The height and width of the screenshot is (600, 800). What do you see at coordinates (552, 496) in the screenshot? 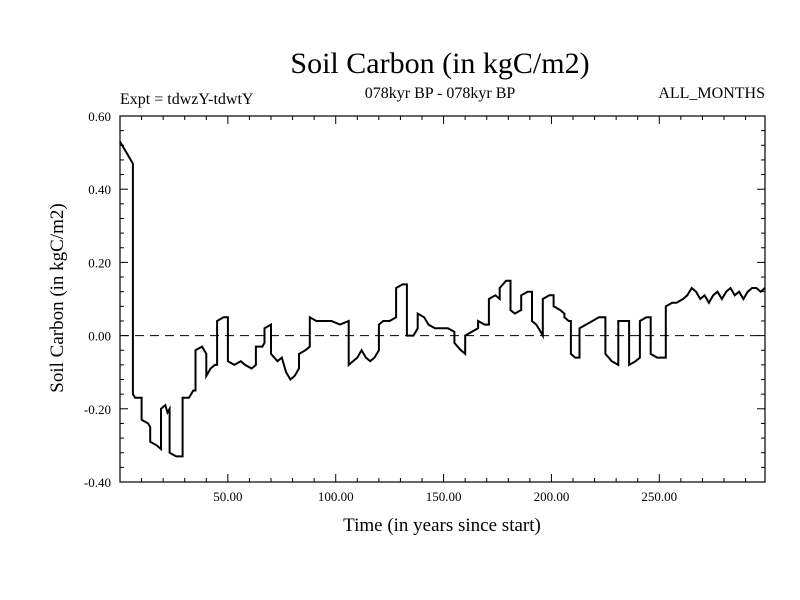
I see `x-tick-label: 200.00` at bounding box center [552, 496].